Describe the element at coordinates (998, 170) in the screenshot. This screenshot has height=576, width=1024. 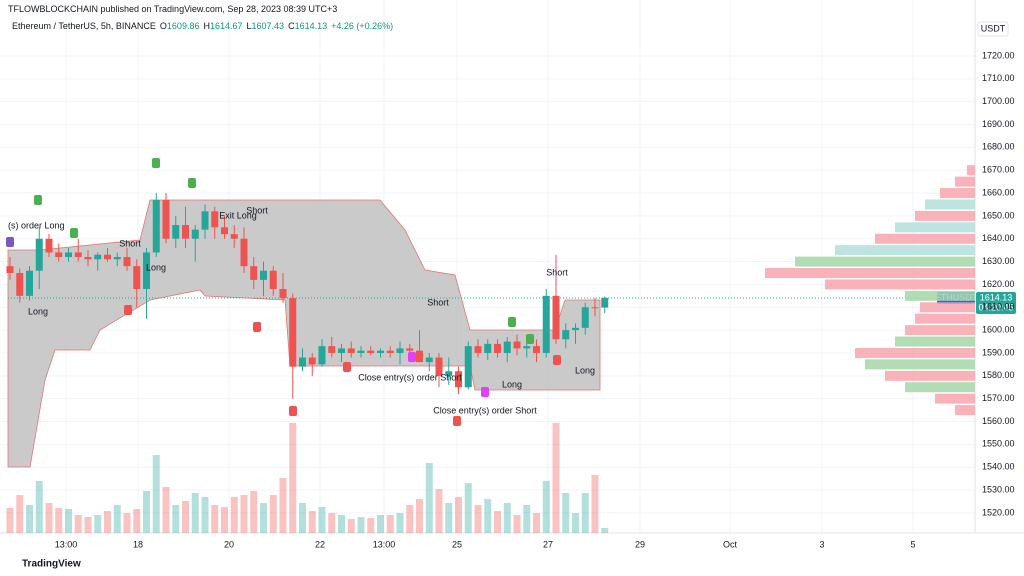
I see `y-tick-label: 1670.00` at that location.